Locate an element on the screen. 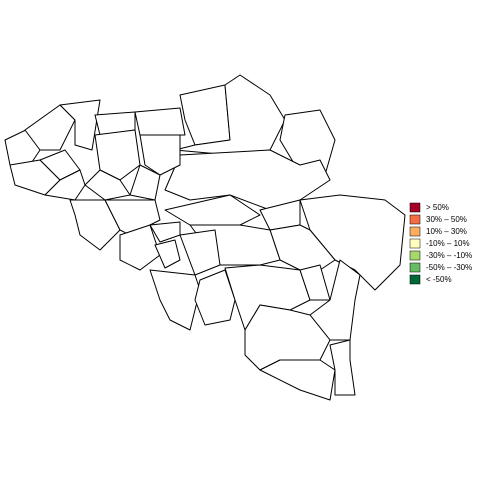 This screenshot has height=480, width=480. legend-label: -10% – 10% is located at coordinates (448, 243).